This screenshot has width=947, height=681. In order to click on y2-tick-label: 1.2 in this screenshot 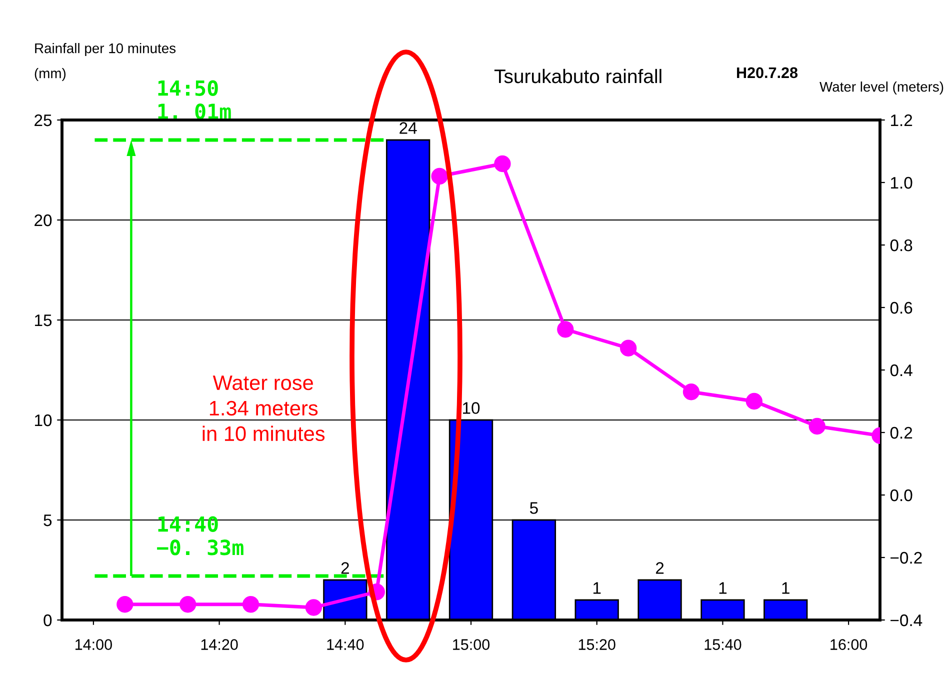, I will do `click(901, 120)`.